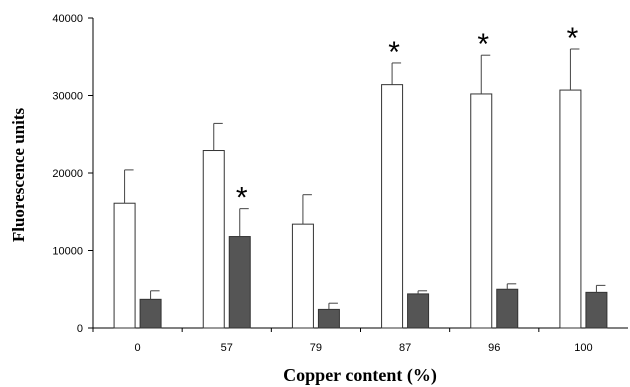 This screenshot has width=630, height=387. What do you see at coordinates (227, 348) in the screenshot?
I see `x-tick-label: 57` at bounding box center [227, 348].